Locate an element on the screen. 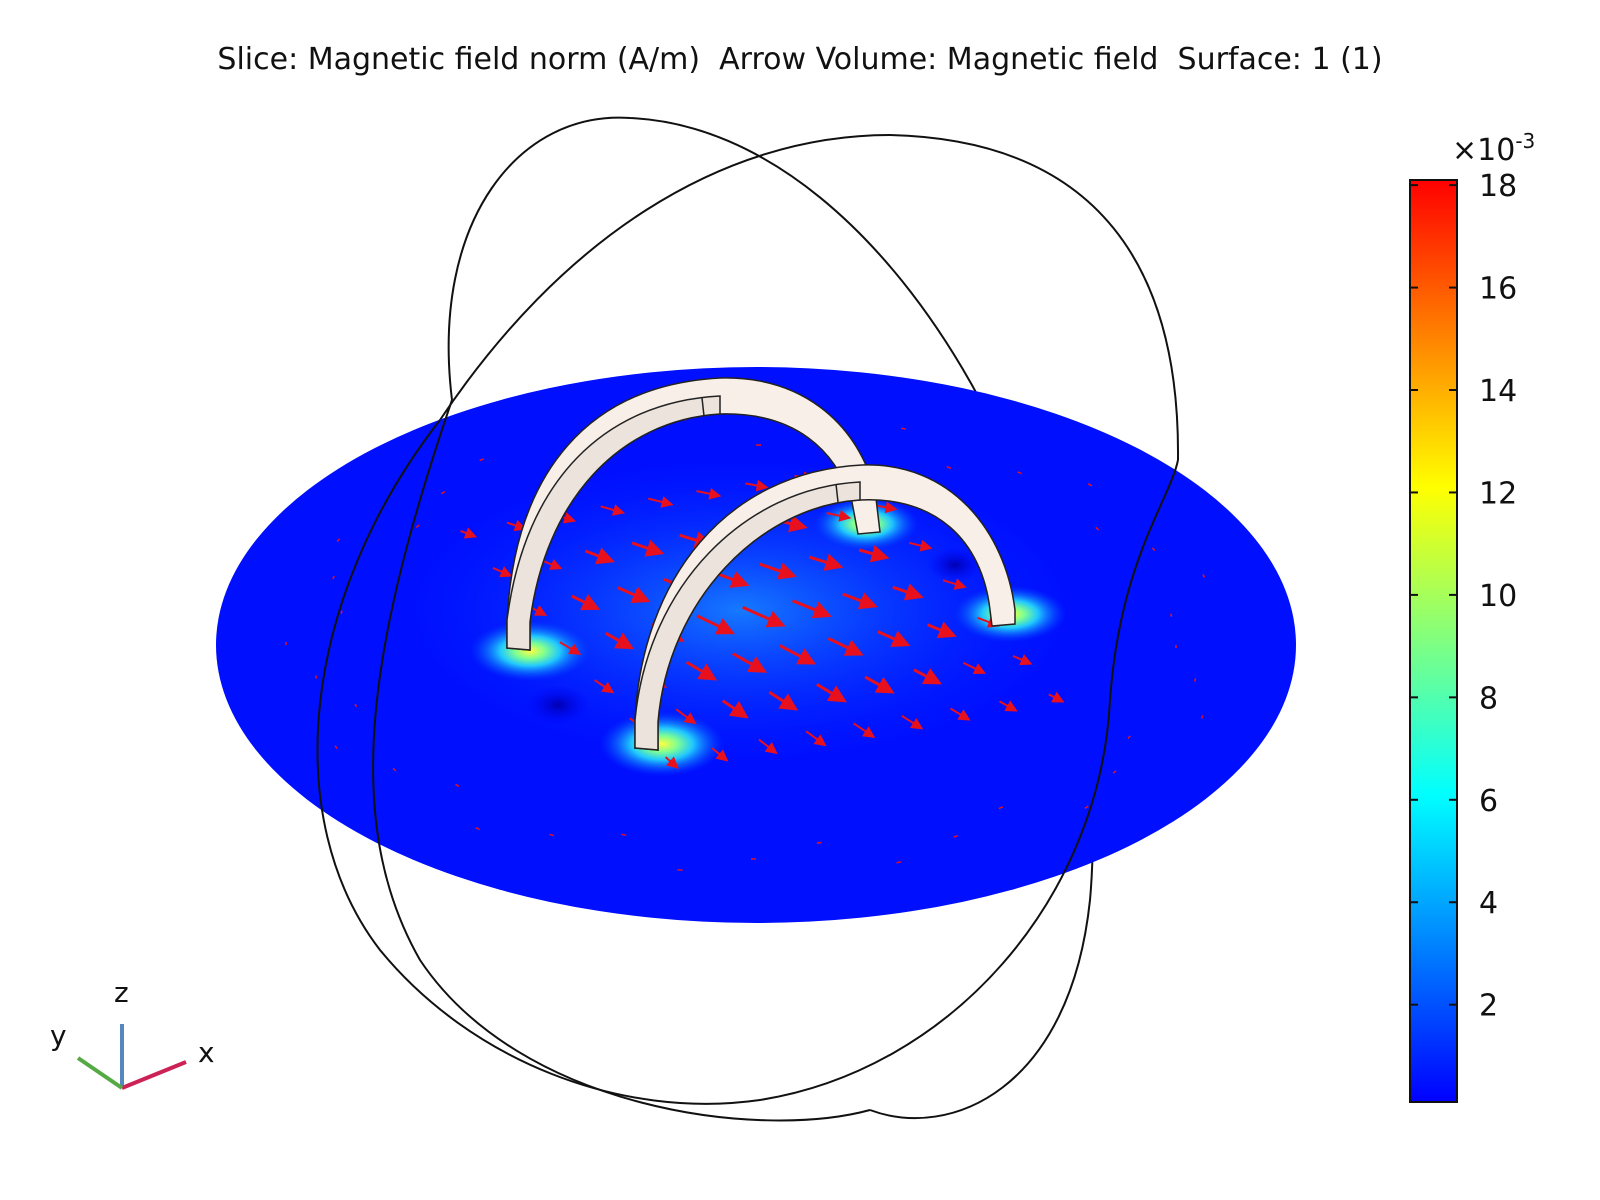  triad-z-label: z is located at coordinates (121, 992).